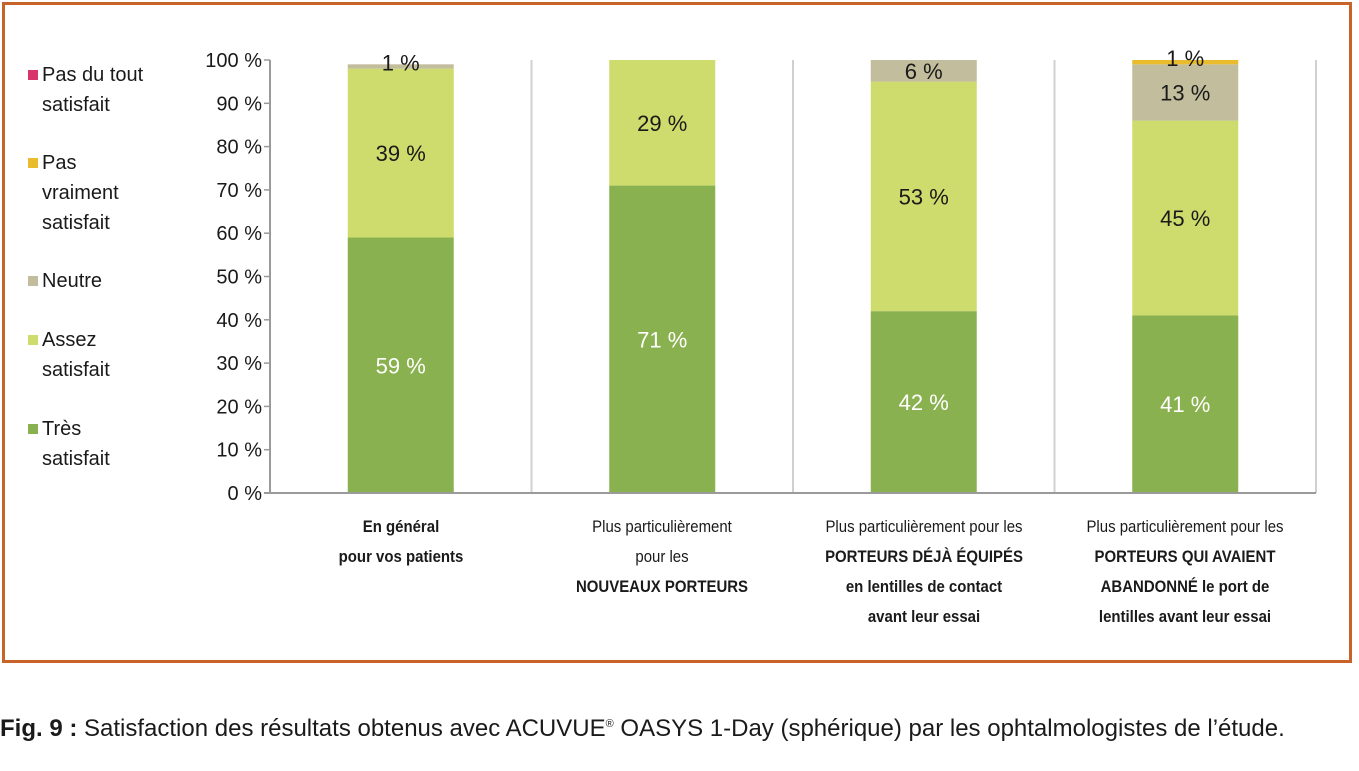 The width and height of the screenshot is (1359, 771). Describe the element at coordinates (239, 364) in the screenshot. I see `y-tick-label: 30 %` at that location.